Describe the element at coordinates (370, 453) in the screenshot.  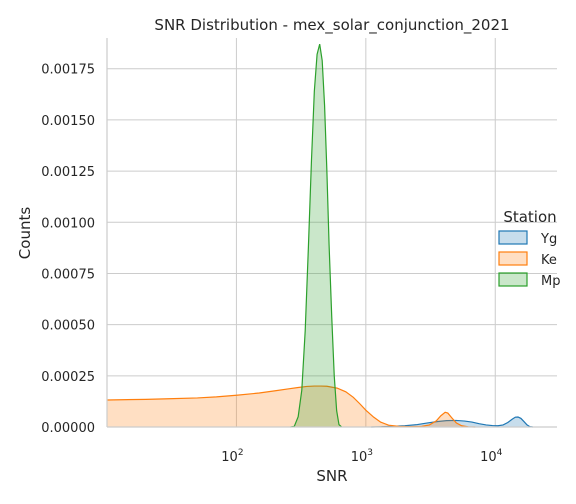
I see `x-tick-exponent: 3` at that location.